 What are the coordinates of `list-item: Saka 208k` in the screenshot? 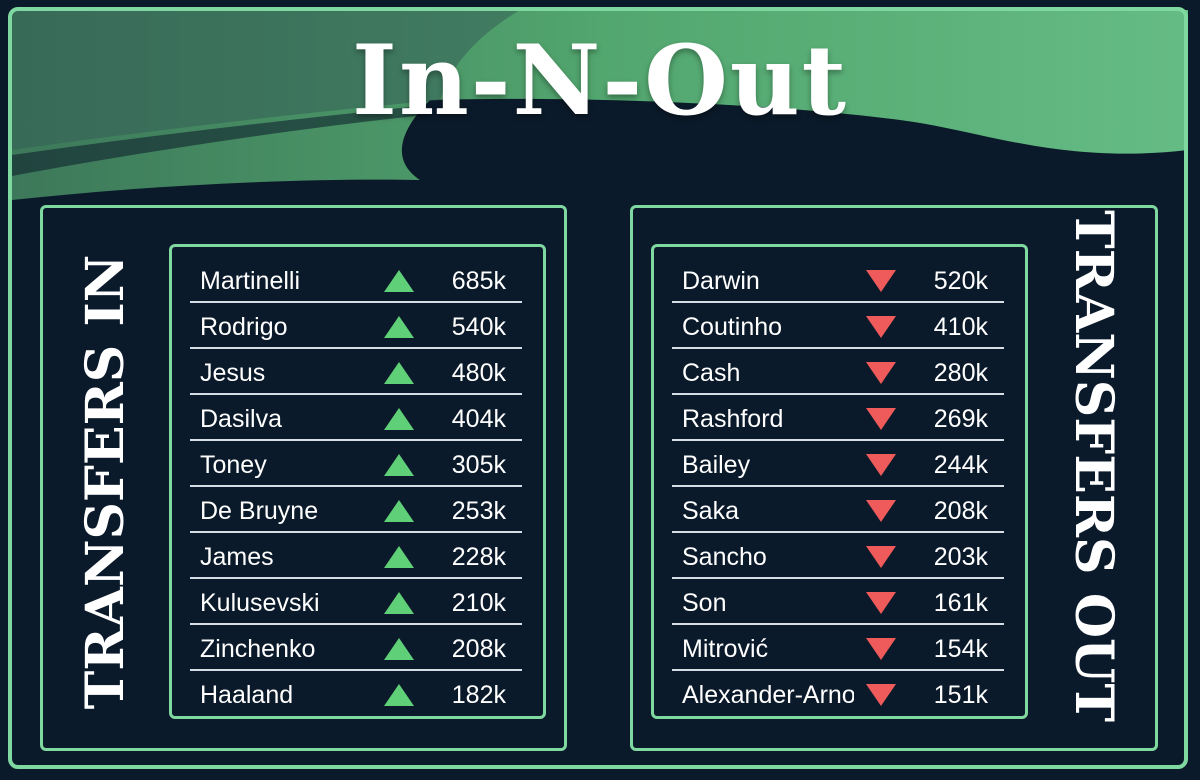 It's located at (838, 510).